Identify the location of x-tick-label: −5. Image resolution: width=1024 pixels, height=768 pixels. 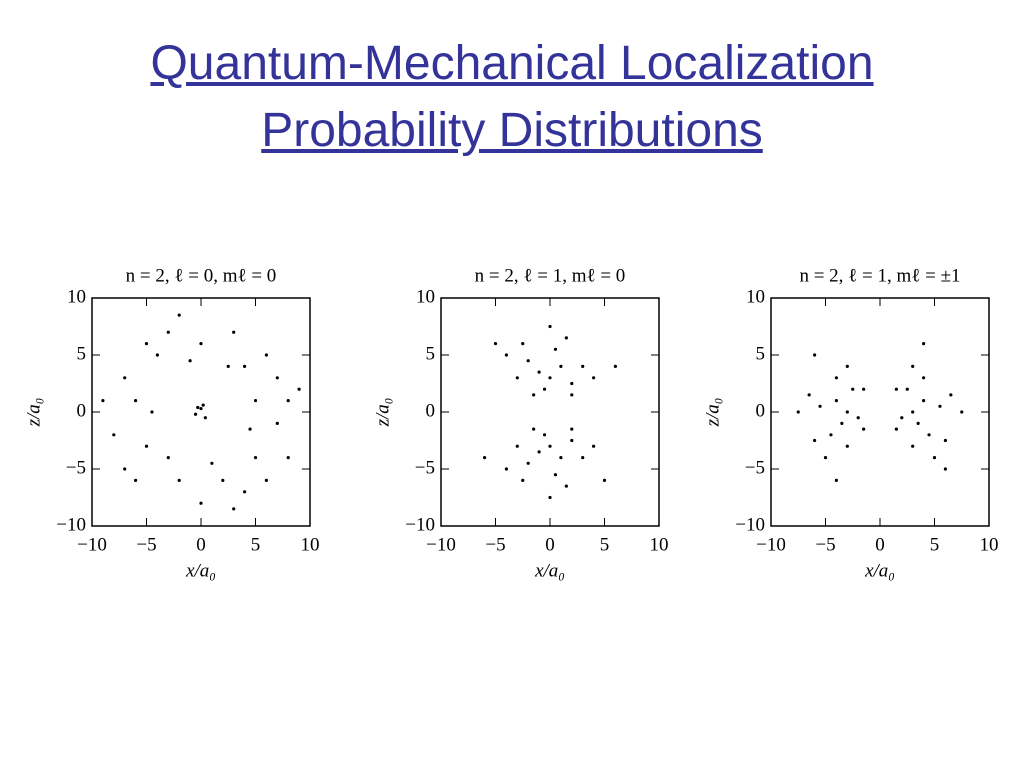
(495, 544).